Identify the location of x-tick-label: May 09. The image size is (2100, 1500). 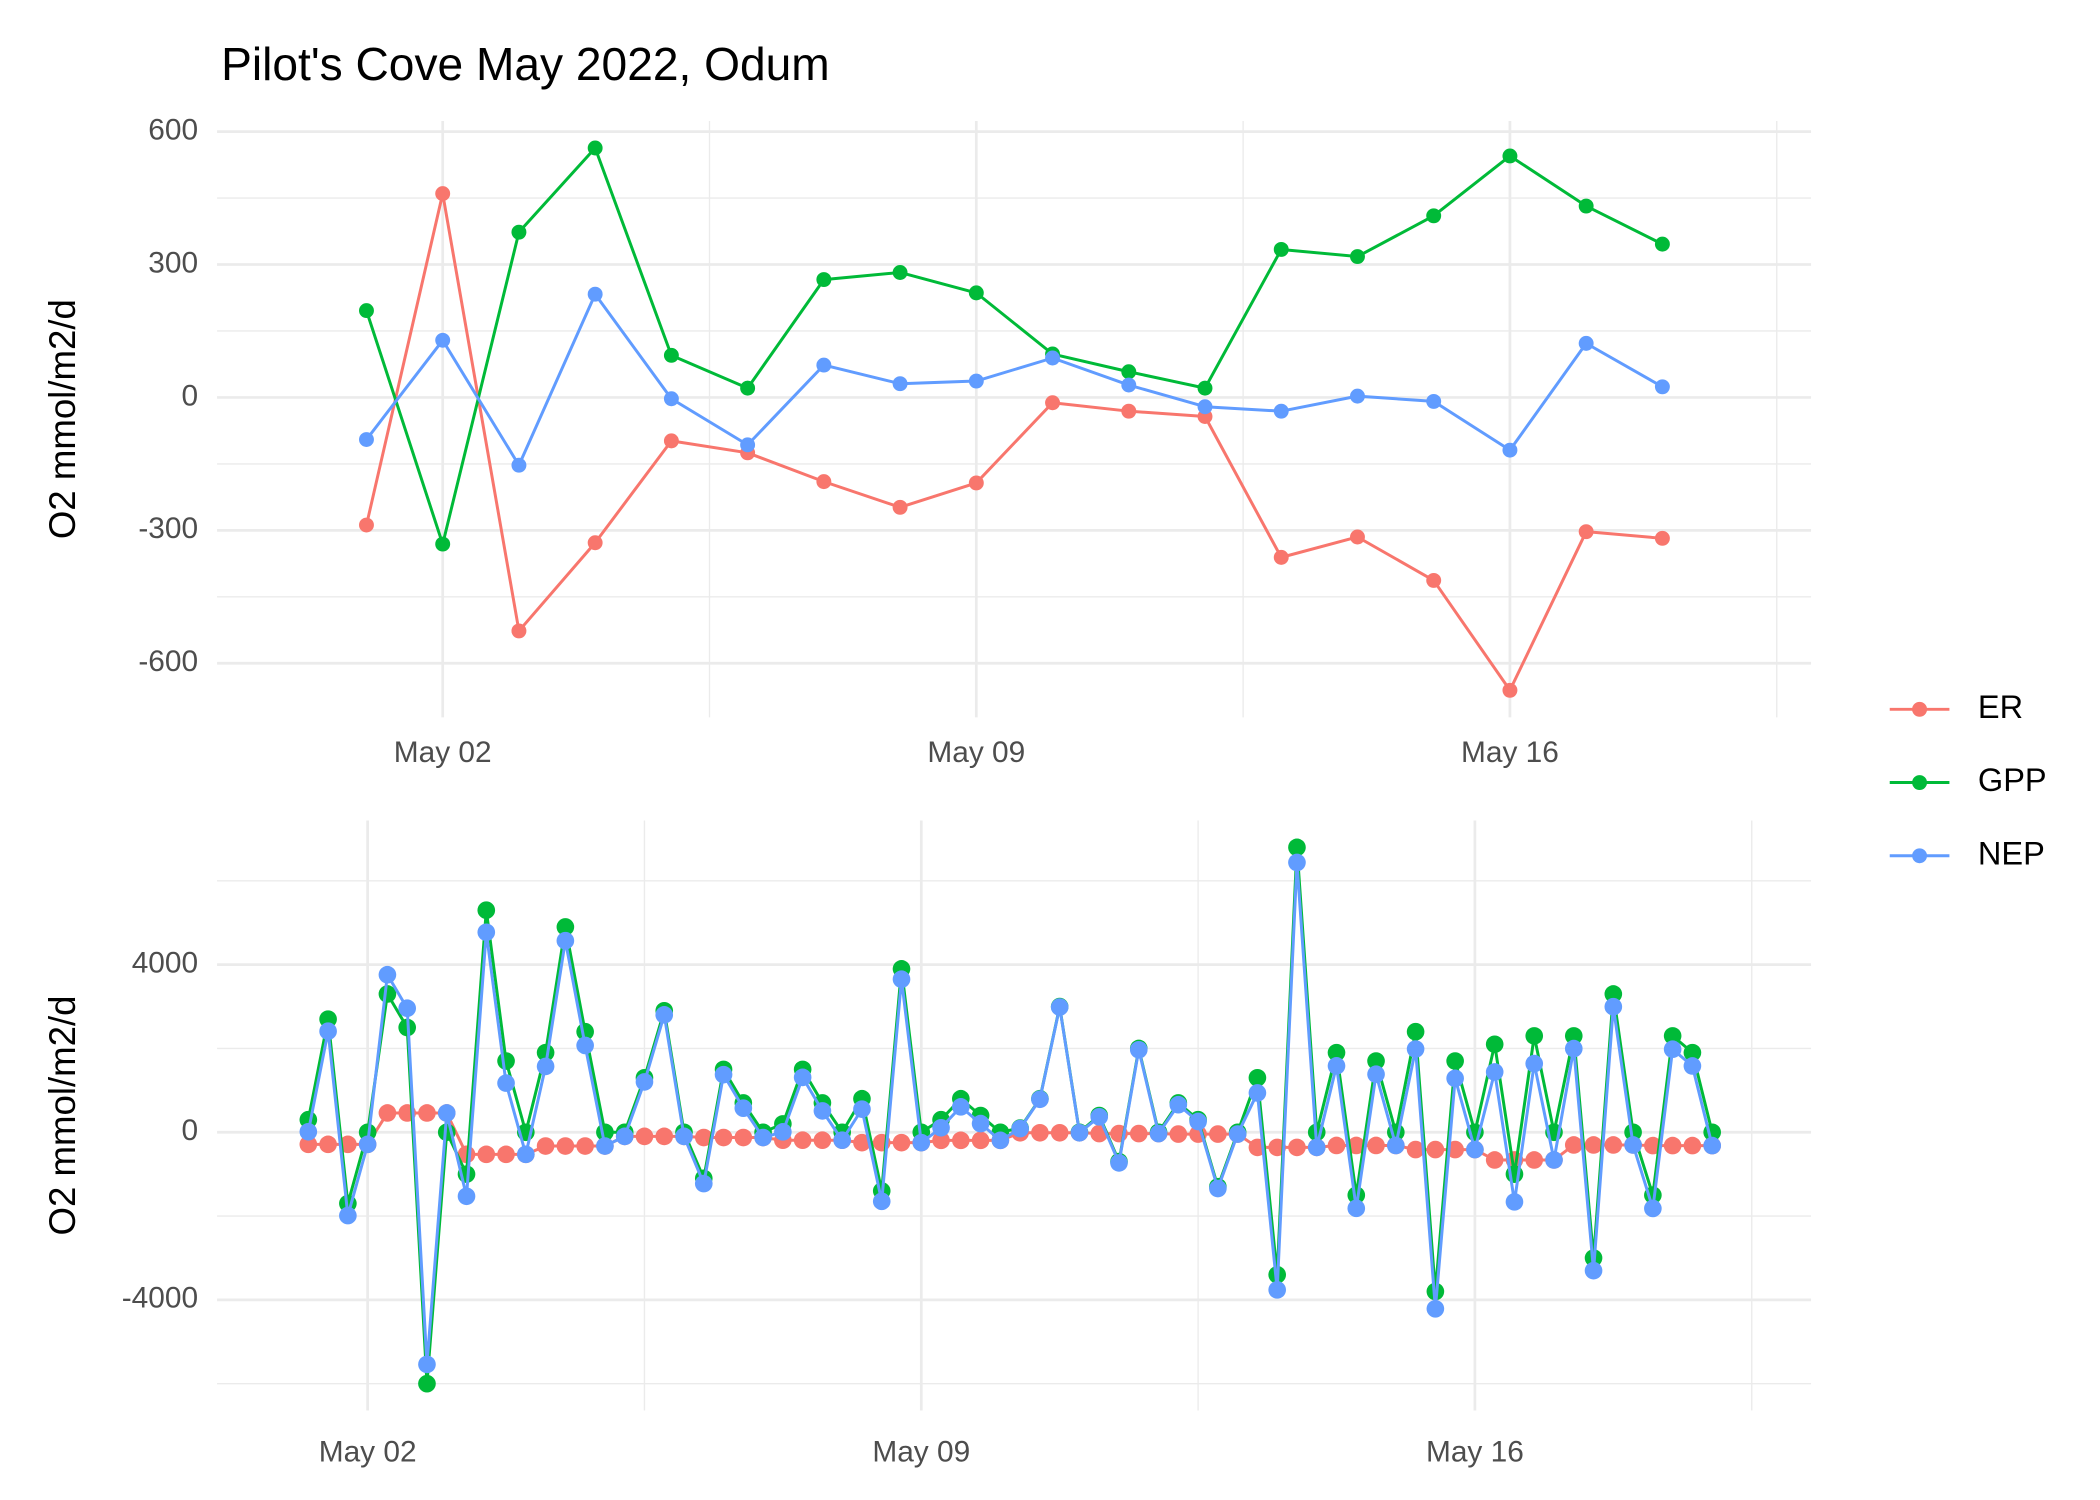
(921, 1452).